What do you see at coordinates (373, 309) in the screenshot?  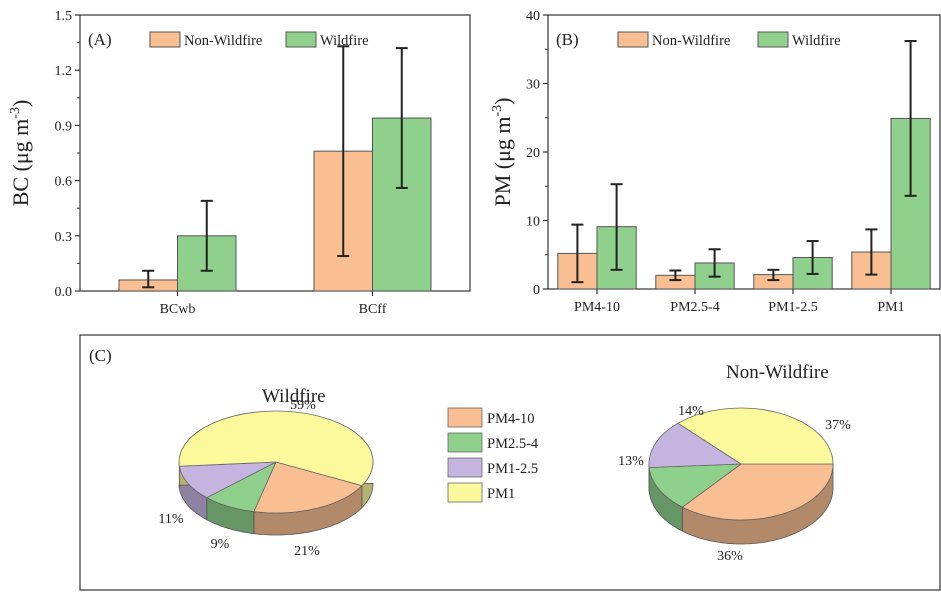 I see `x-tick-label: BCff` at bounding box center [373, 309].